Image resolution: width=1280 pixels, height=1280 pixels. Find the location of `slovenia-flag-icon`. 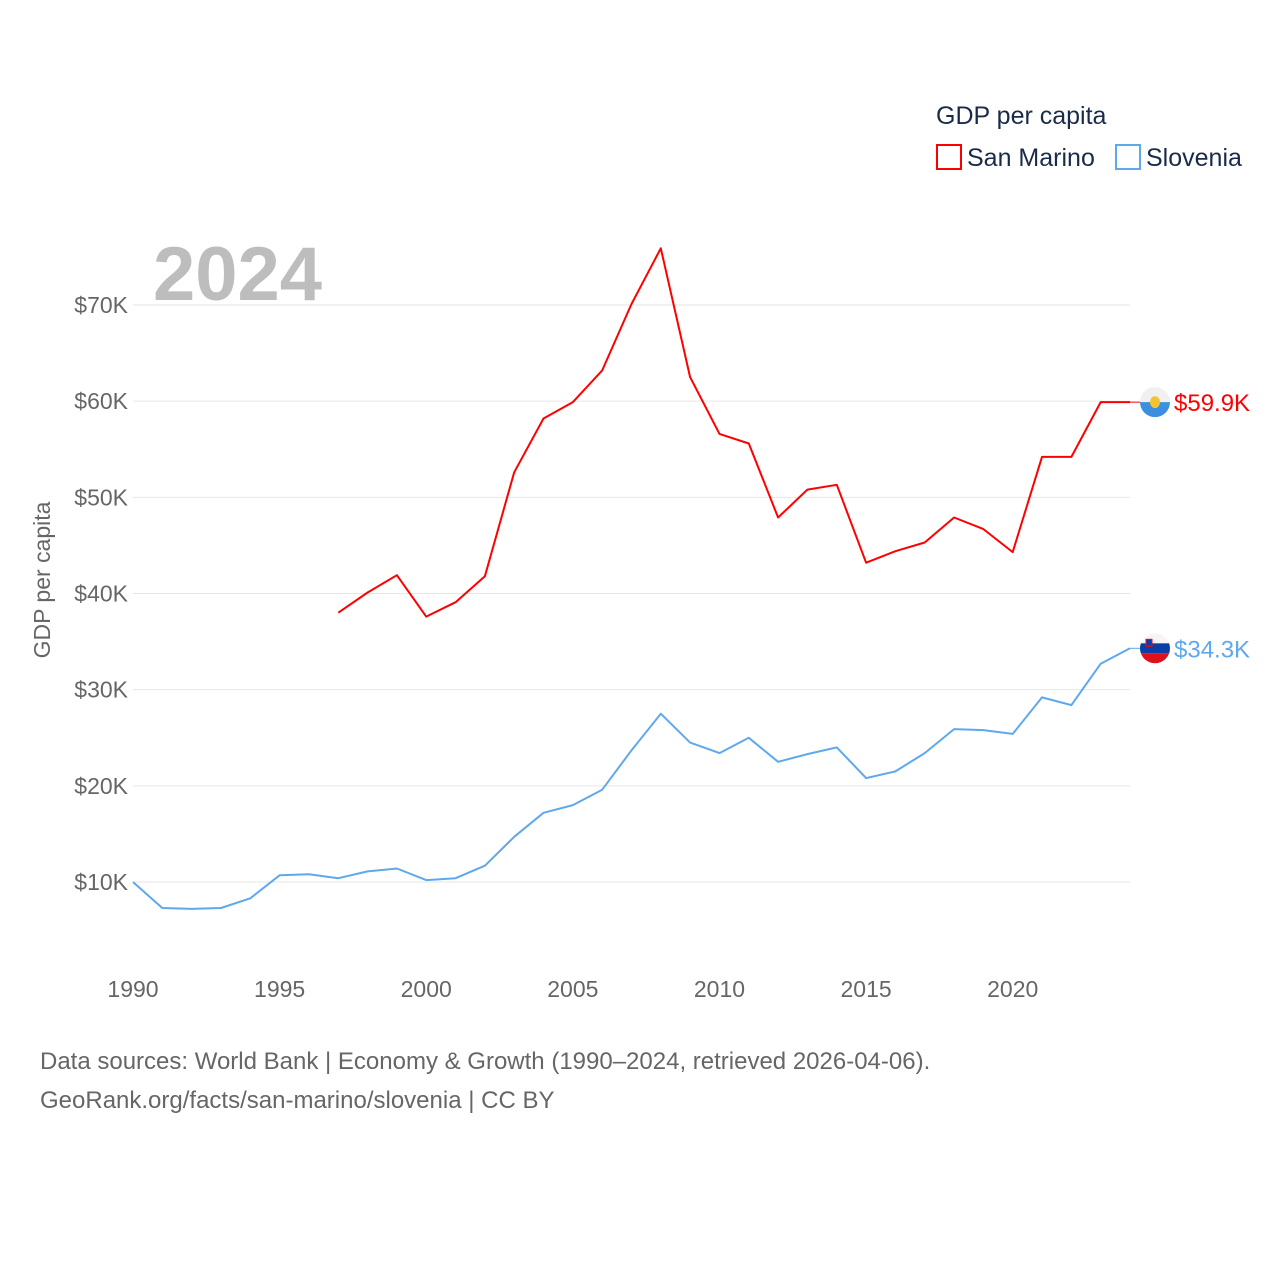

slovenia-flag-icon is located at coordinates (1155, 648).